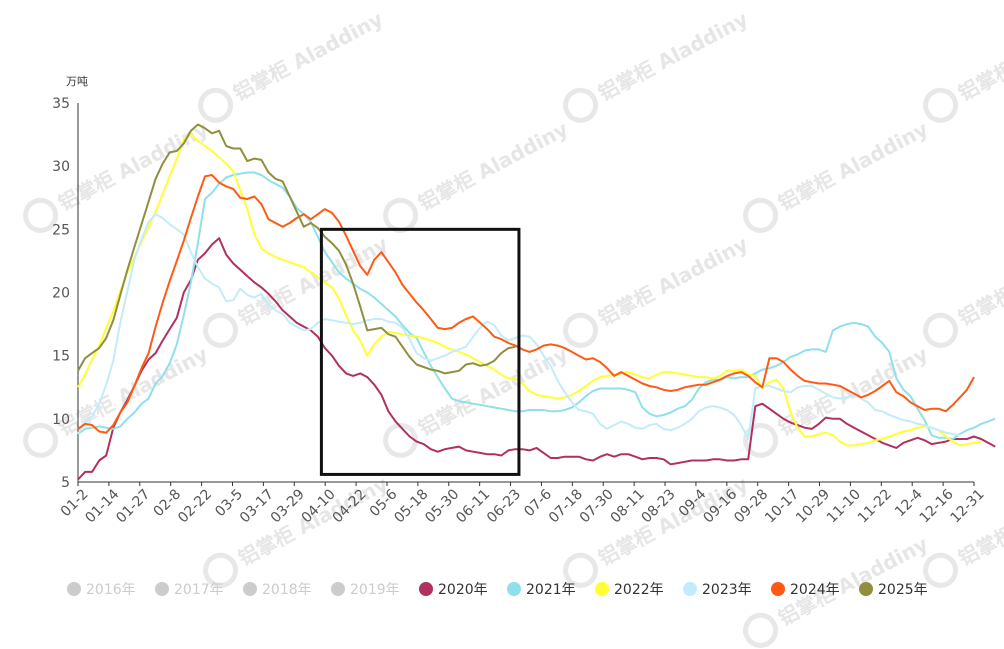 Image resolution: width=1004 pixels, height=649 pixels. I want to click on legend-item-2017年: 2017年, so click(189, 590).